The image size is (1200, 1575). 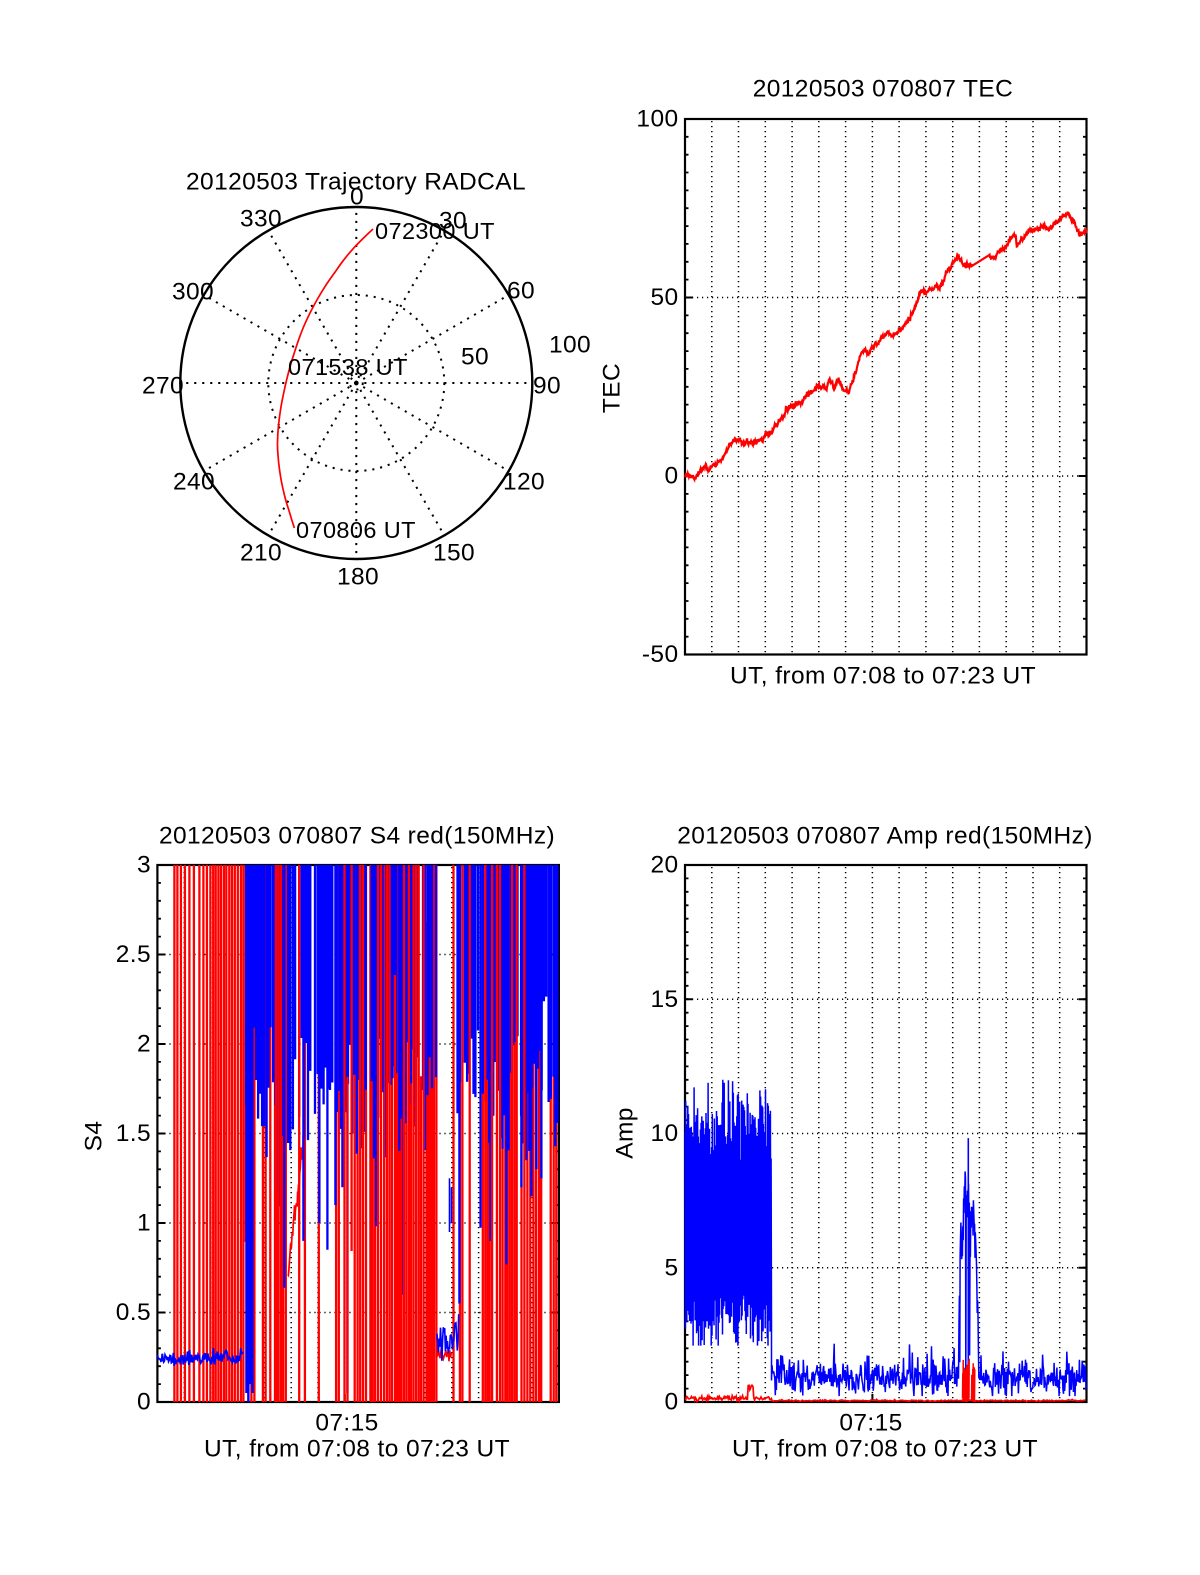 I want to click on svg-text: TEC, so click(x=612, y=388).